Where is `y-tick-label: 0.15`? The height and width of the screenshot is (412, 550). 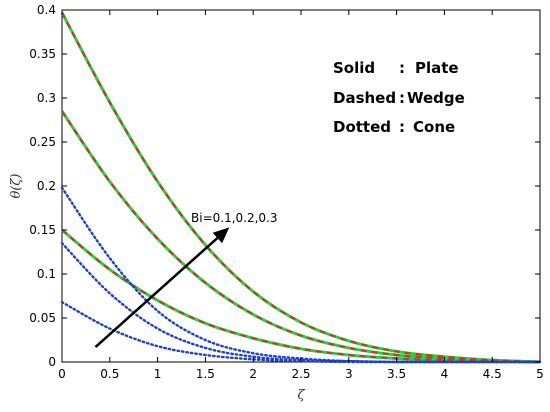 y-tick-label: 0.15 is located at coordinates (42, 230).